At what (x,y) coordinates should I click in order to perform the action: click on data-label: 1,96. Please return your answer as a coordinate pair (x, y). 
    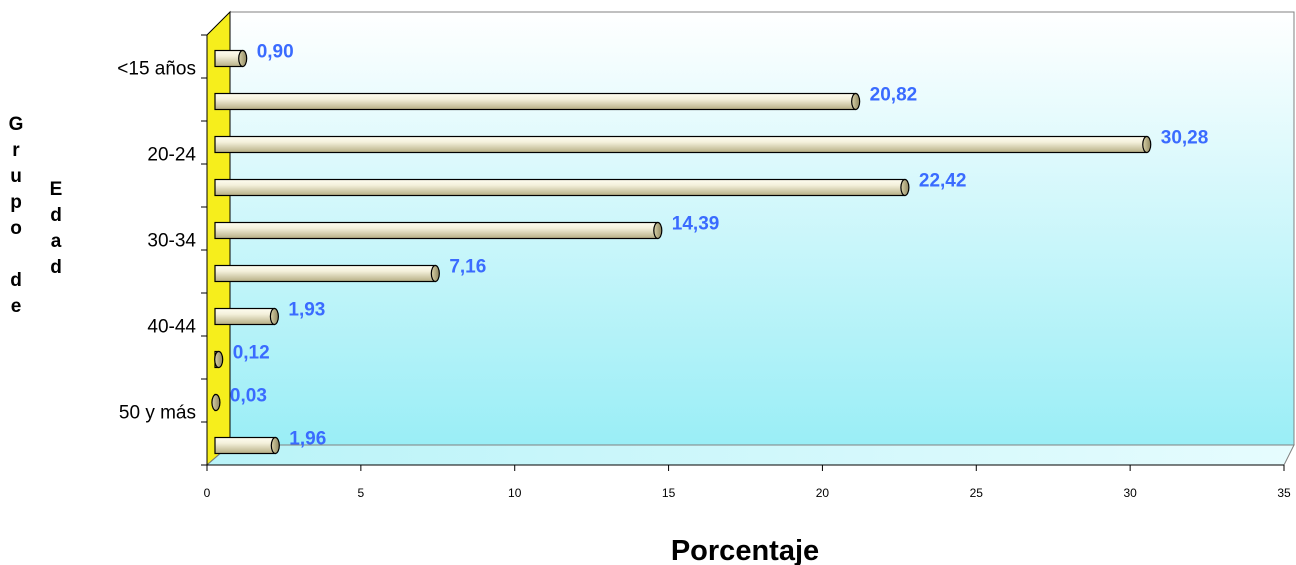
    Looking at the image, I should click on (307, 439).